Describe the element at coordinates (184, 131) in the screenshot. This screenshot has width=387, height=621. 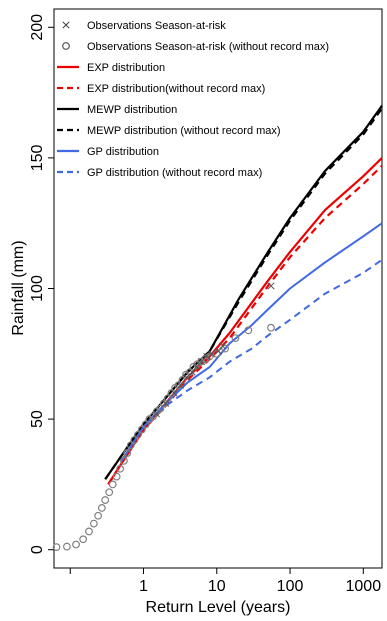
I see `legend-label-5: MEWP distribution (without record max)` at that location.